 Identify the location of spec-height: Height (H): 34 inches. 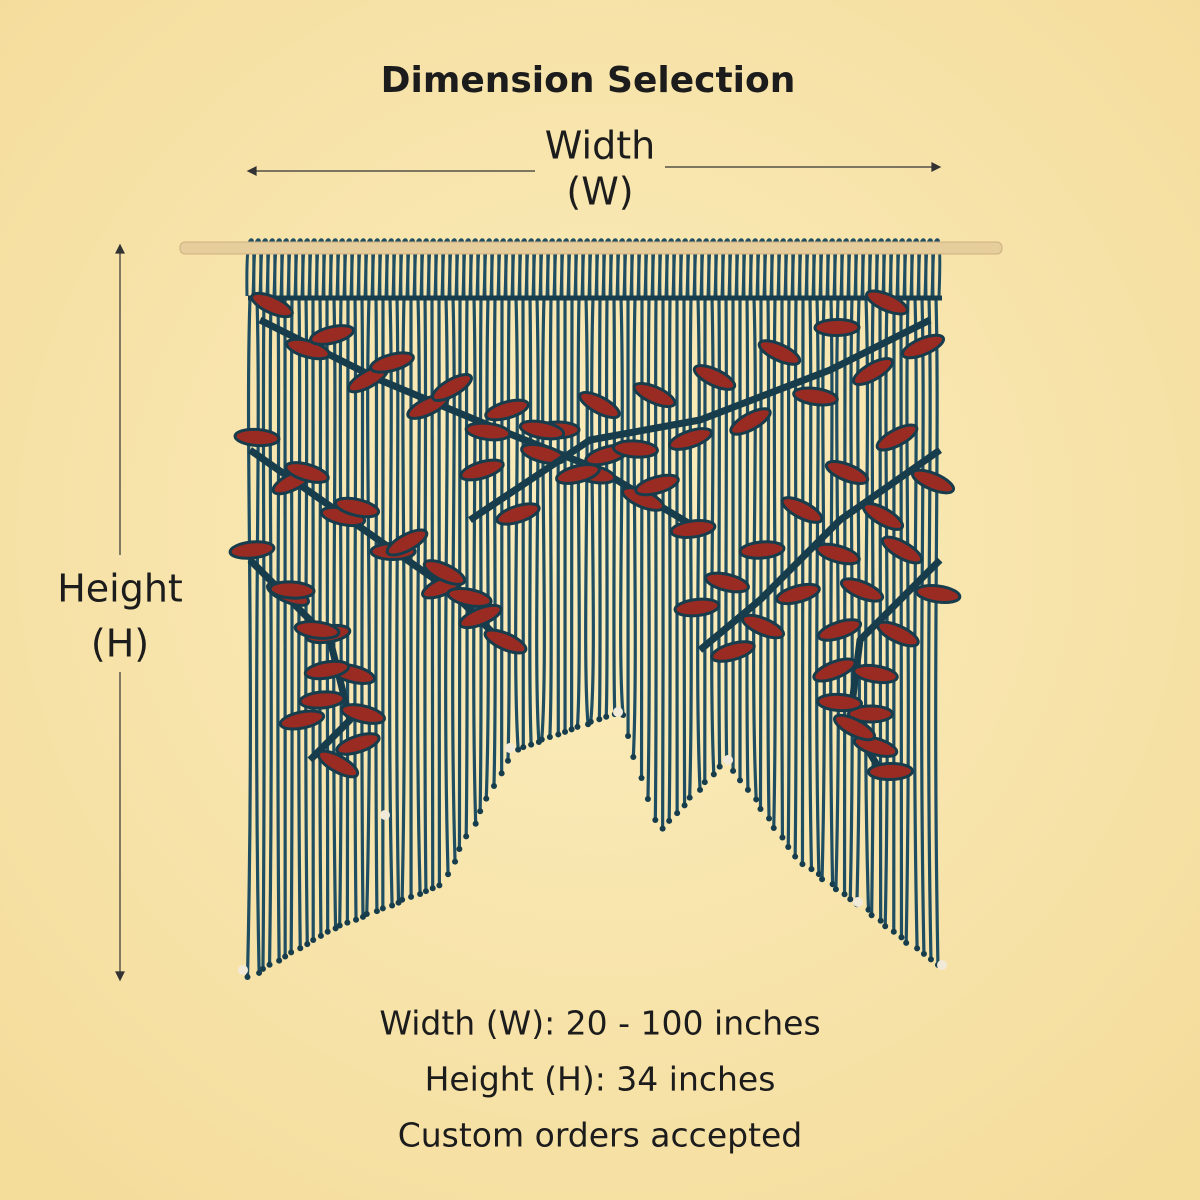
(600, 1079).